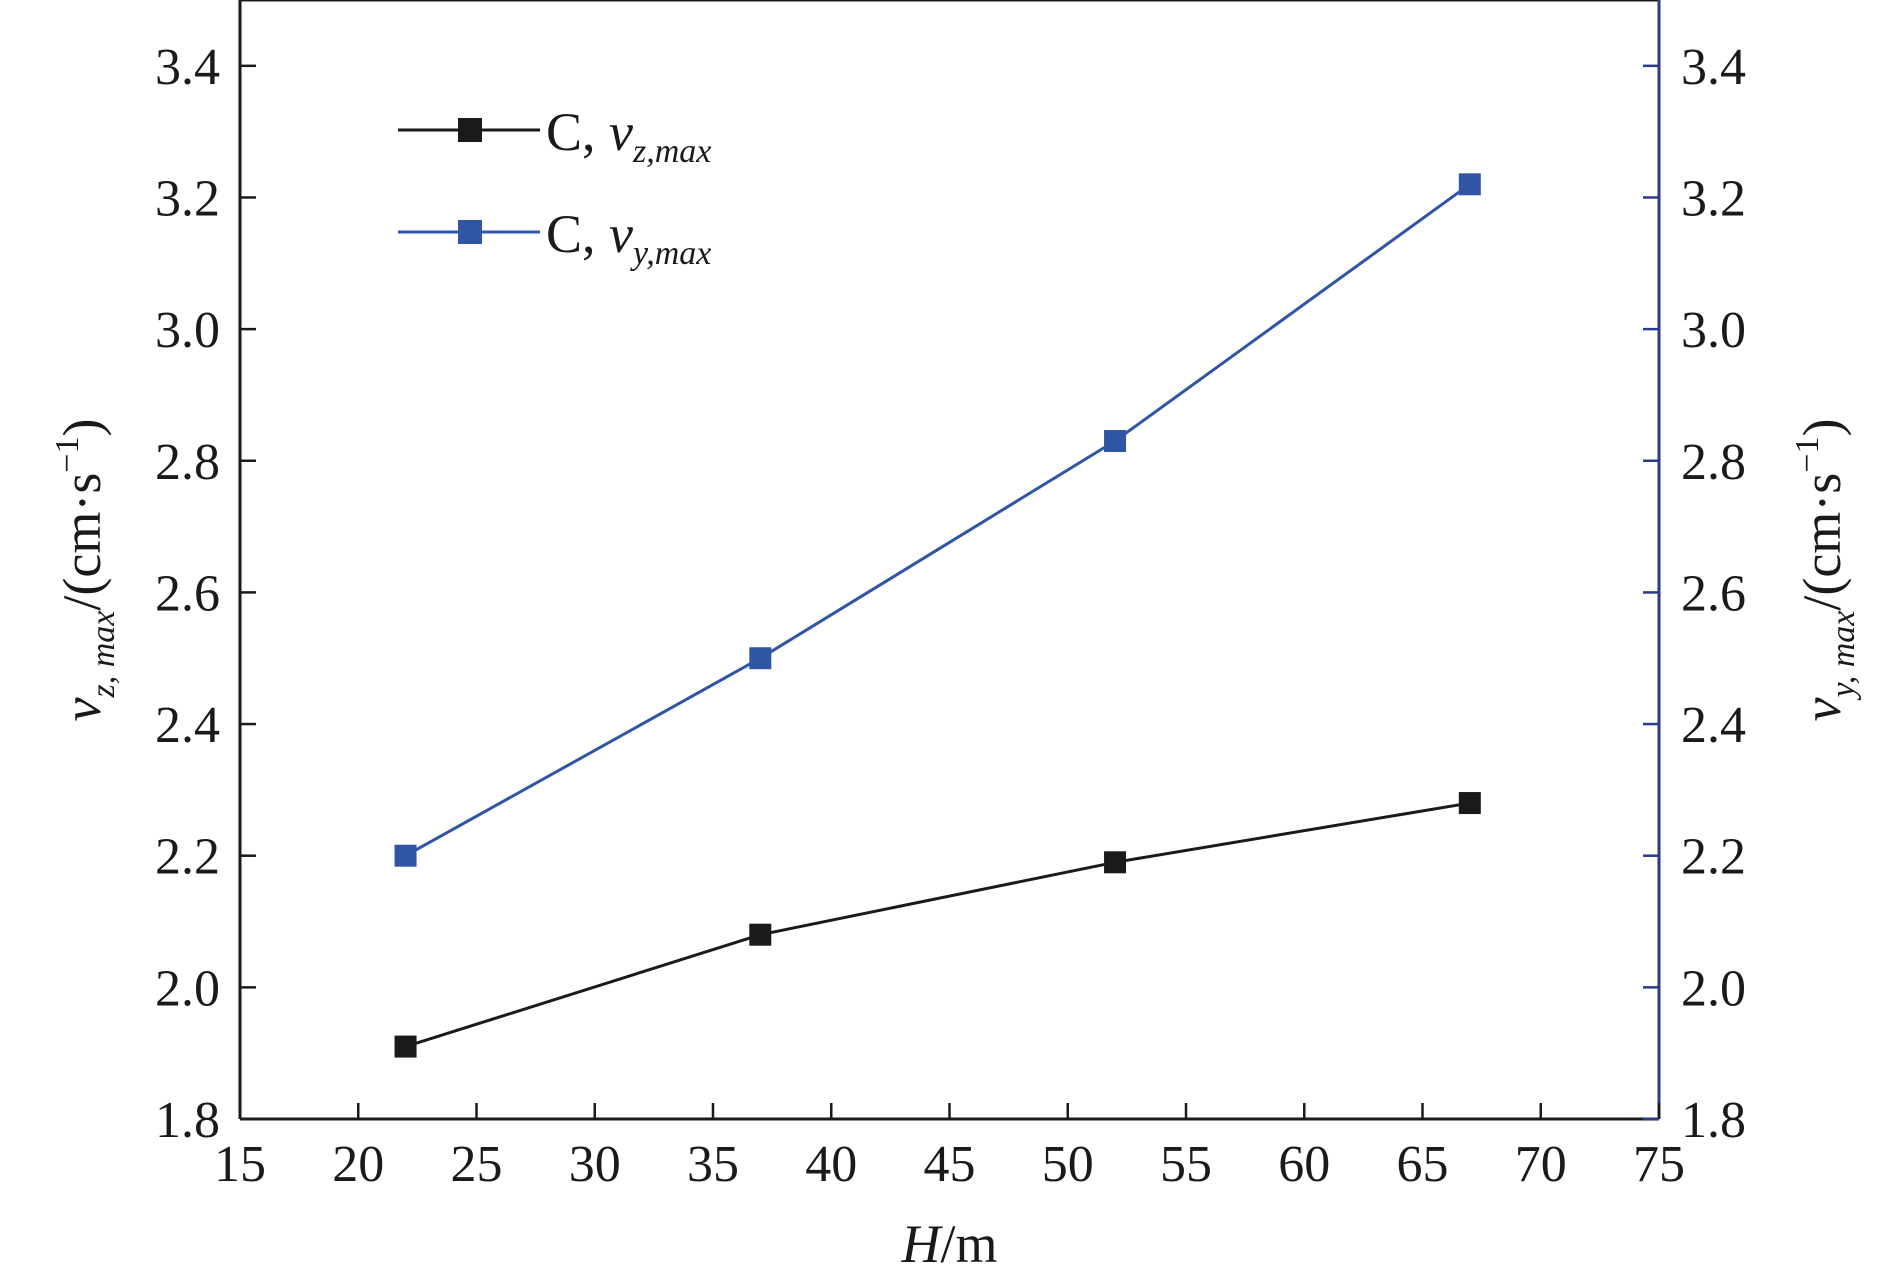  Describe the element at coordinates (950, 1164) in the screenshot. I see `x-tick-label: 45` at that location.